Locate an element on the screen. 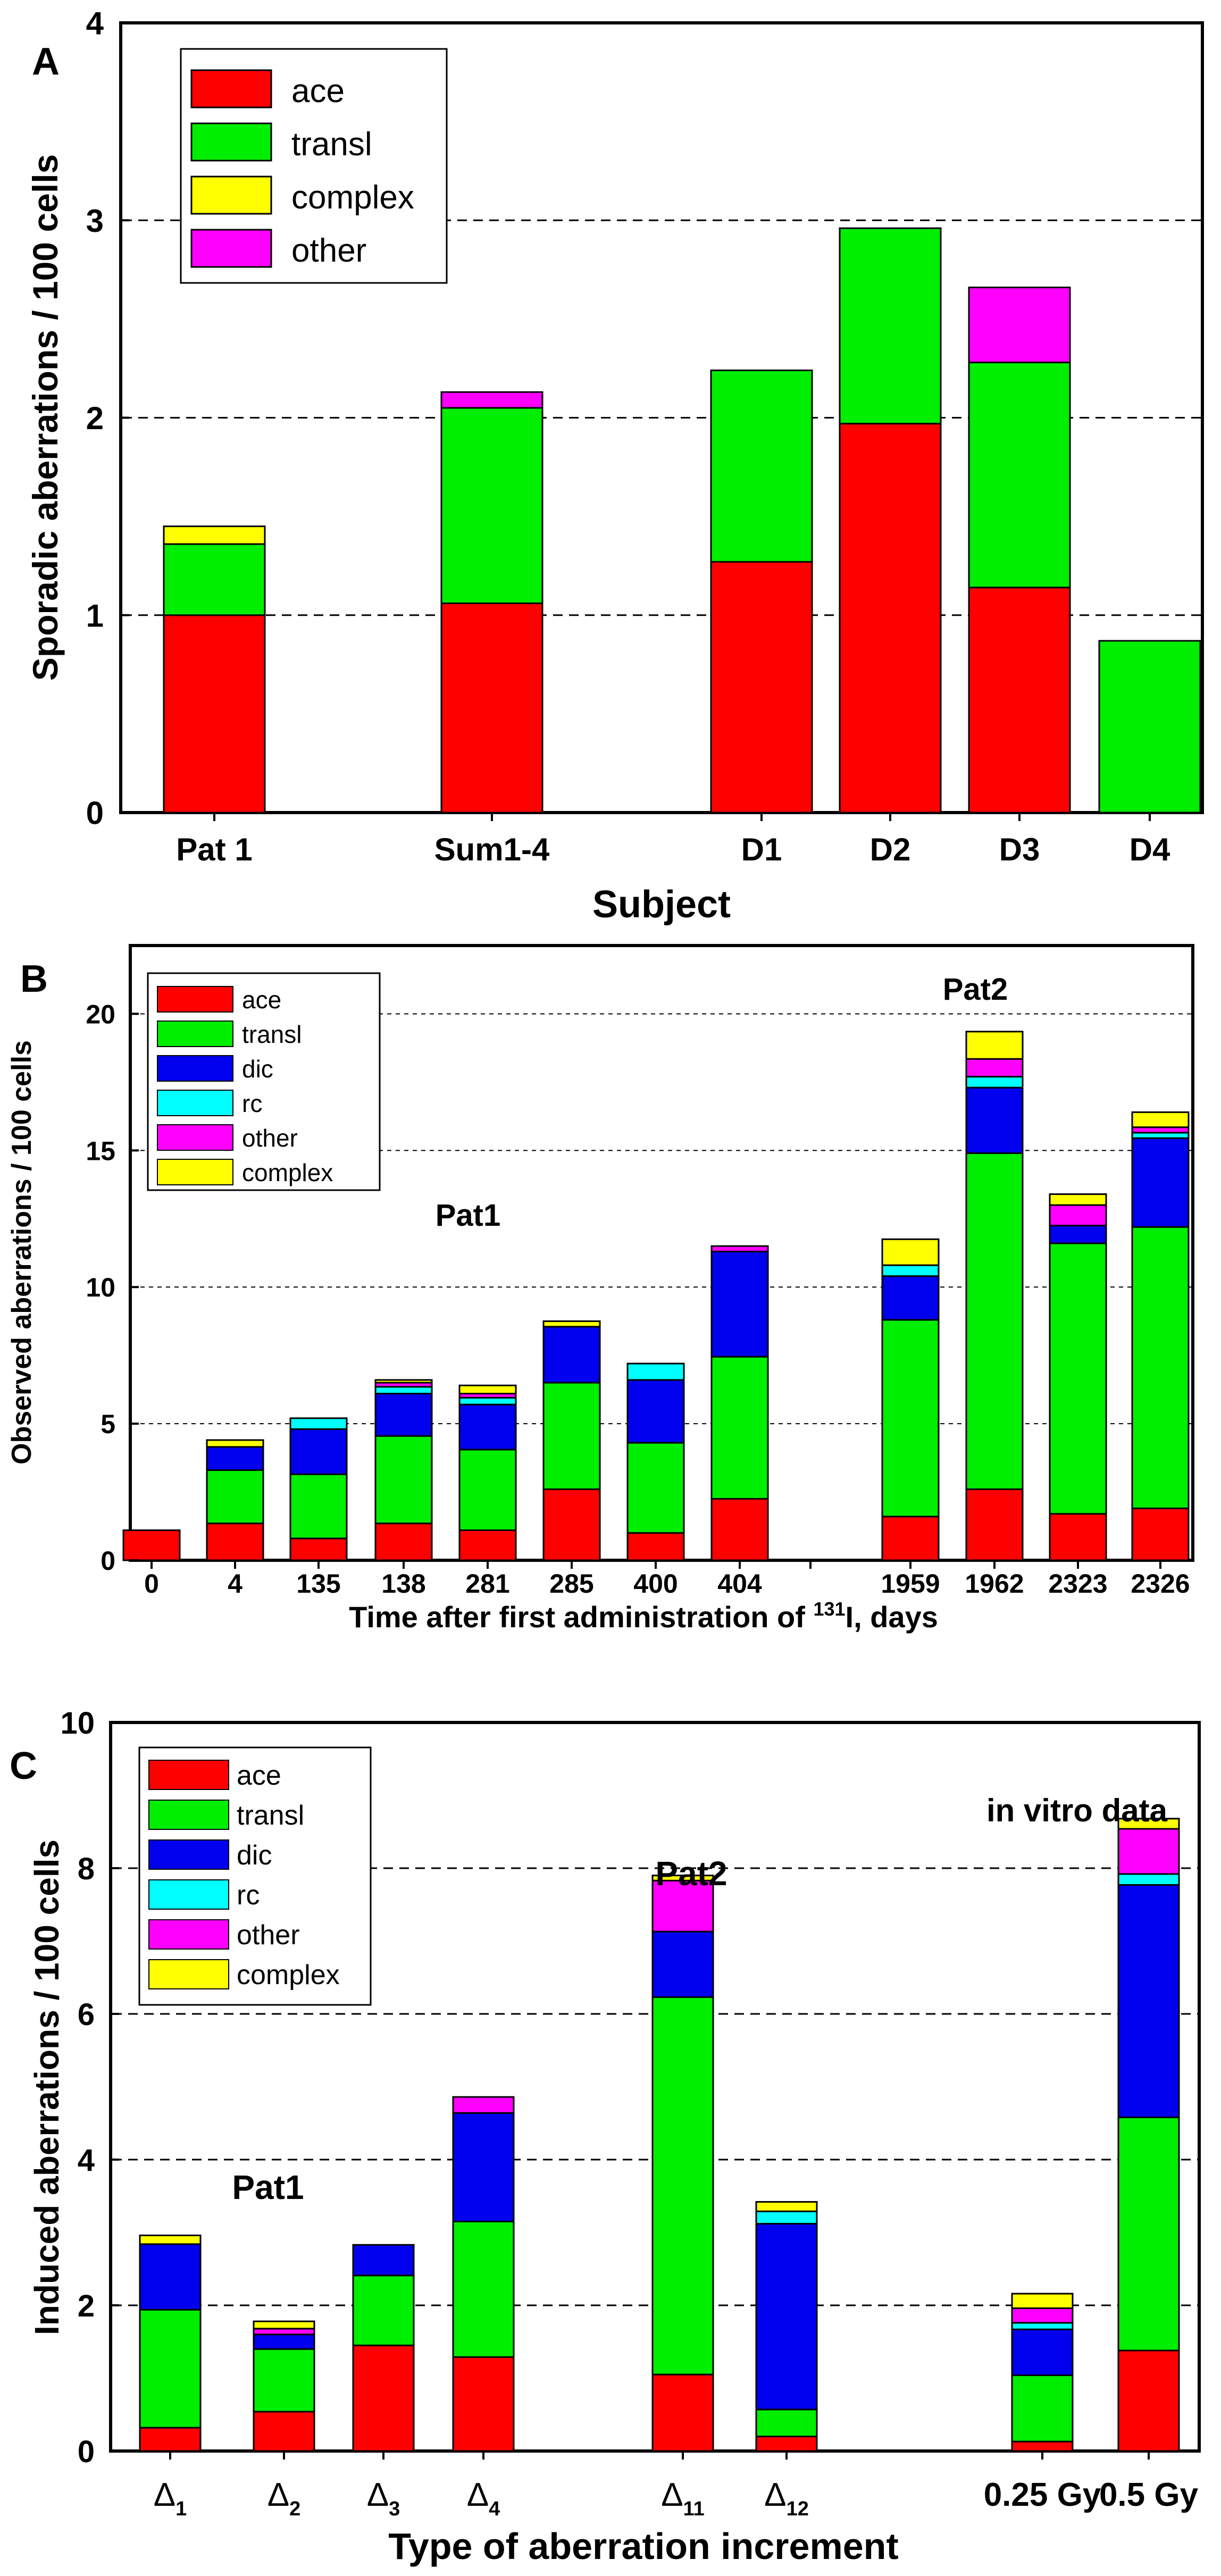 The height and width of the screenshot is (2576, 1221). panel-b-label: B is located at coordinates (34, 979).